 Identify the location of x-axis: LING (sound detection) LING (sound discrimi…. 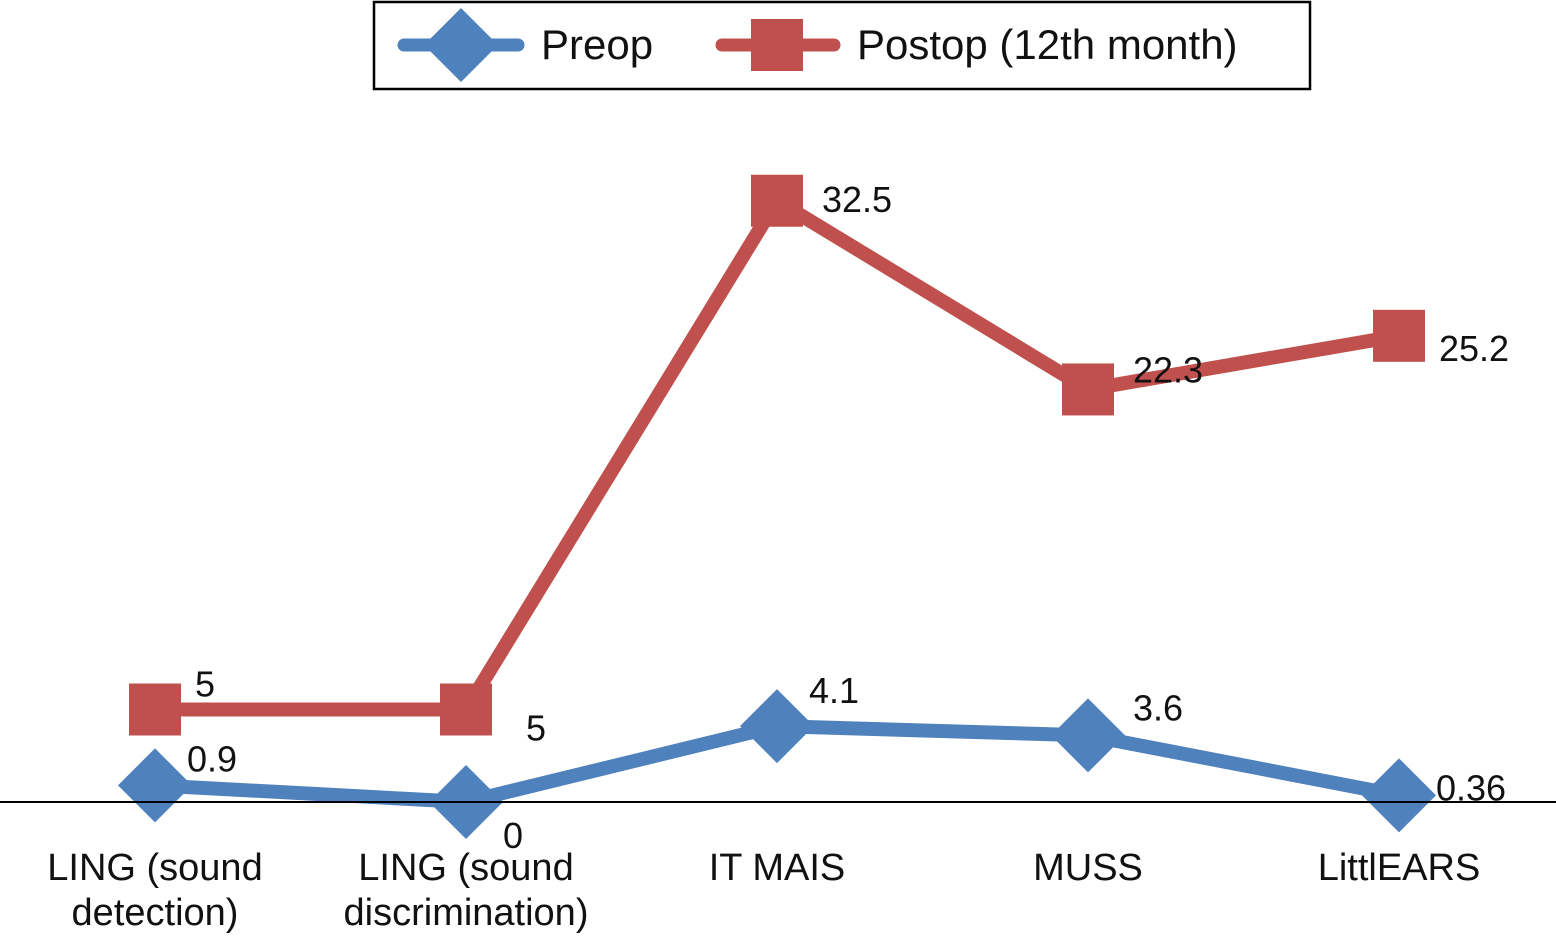
(778, 867).